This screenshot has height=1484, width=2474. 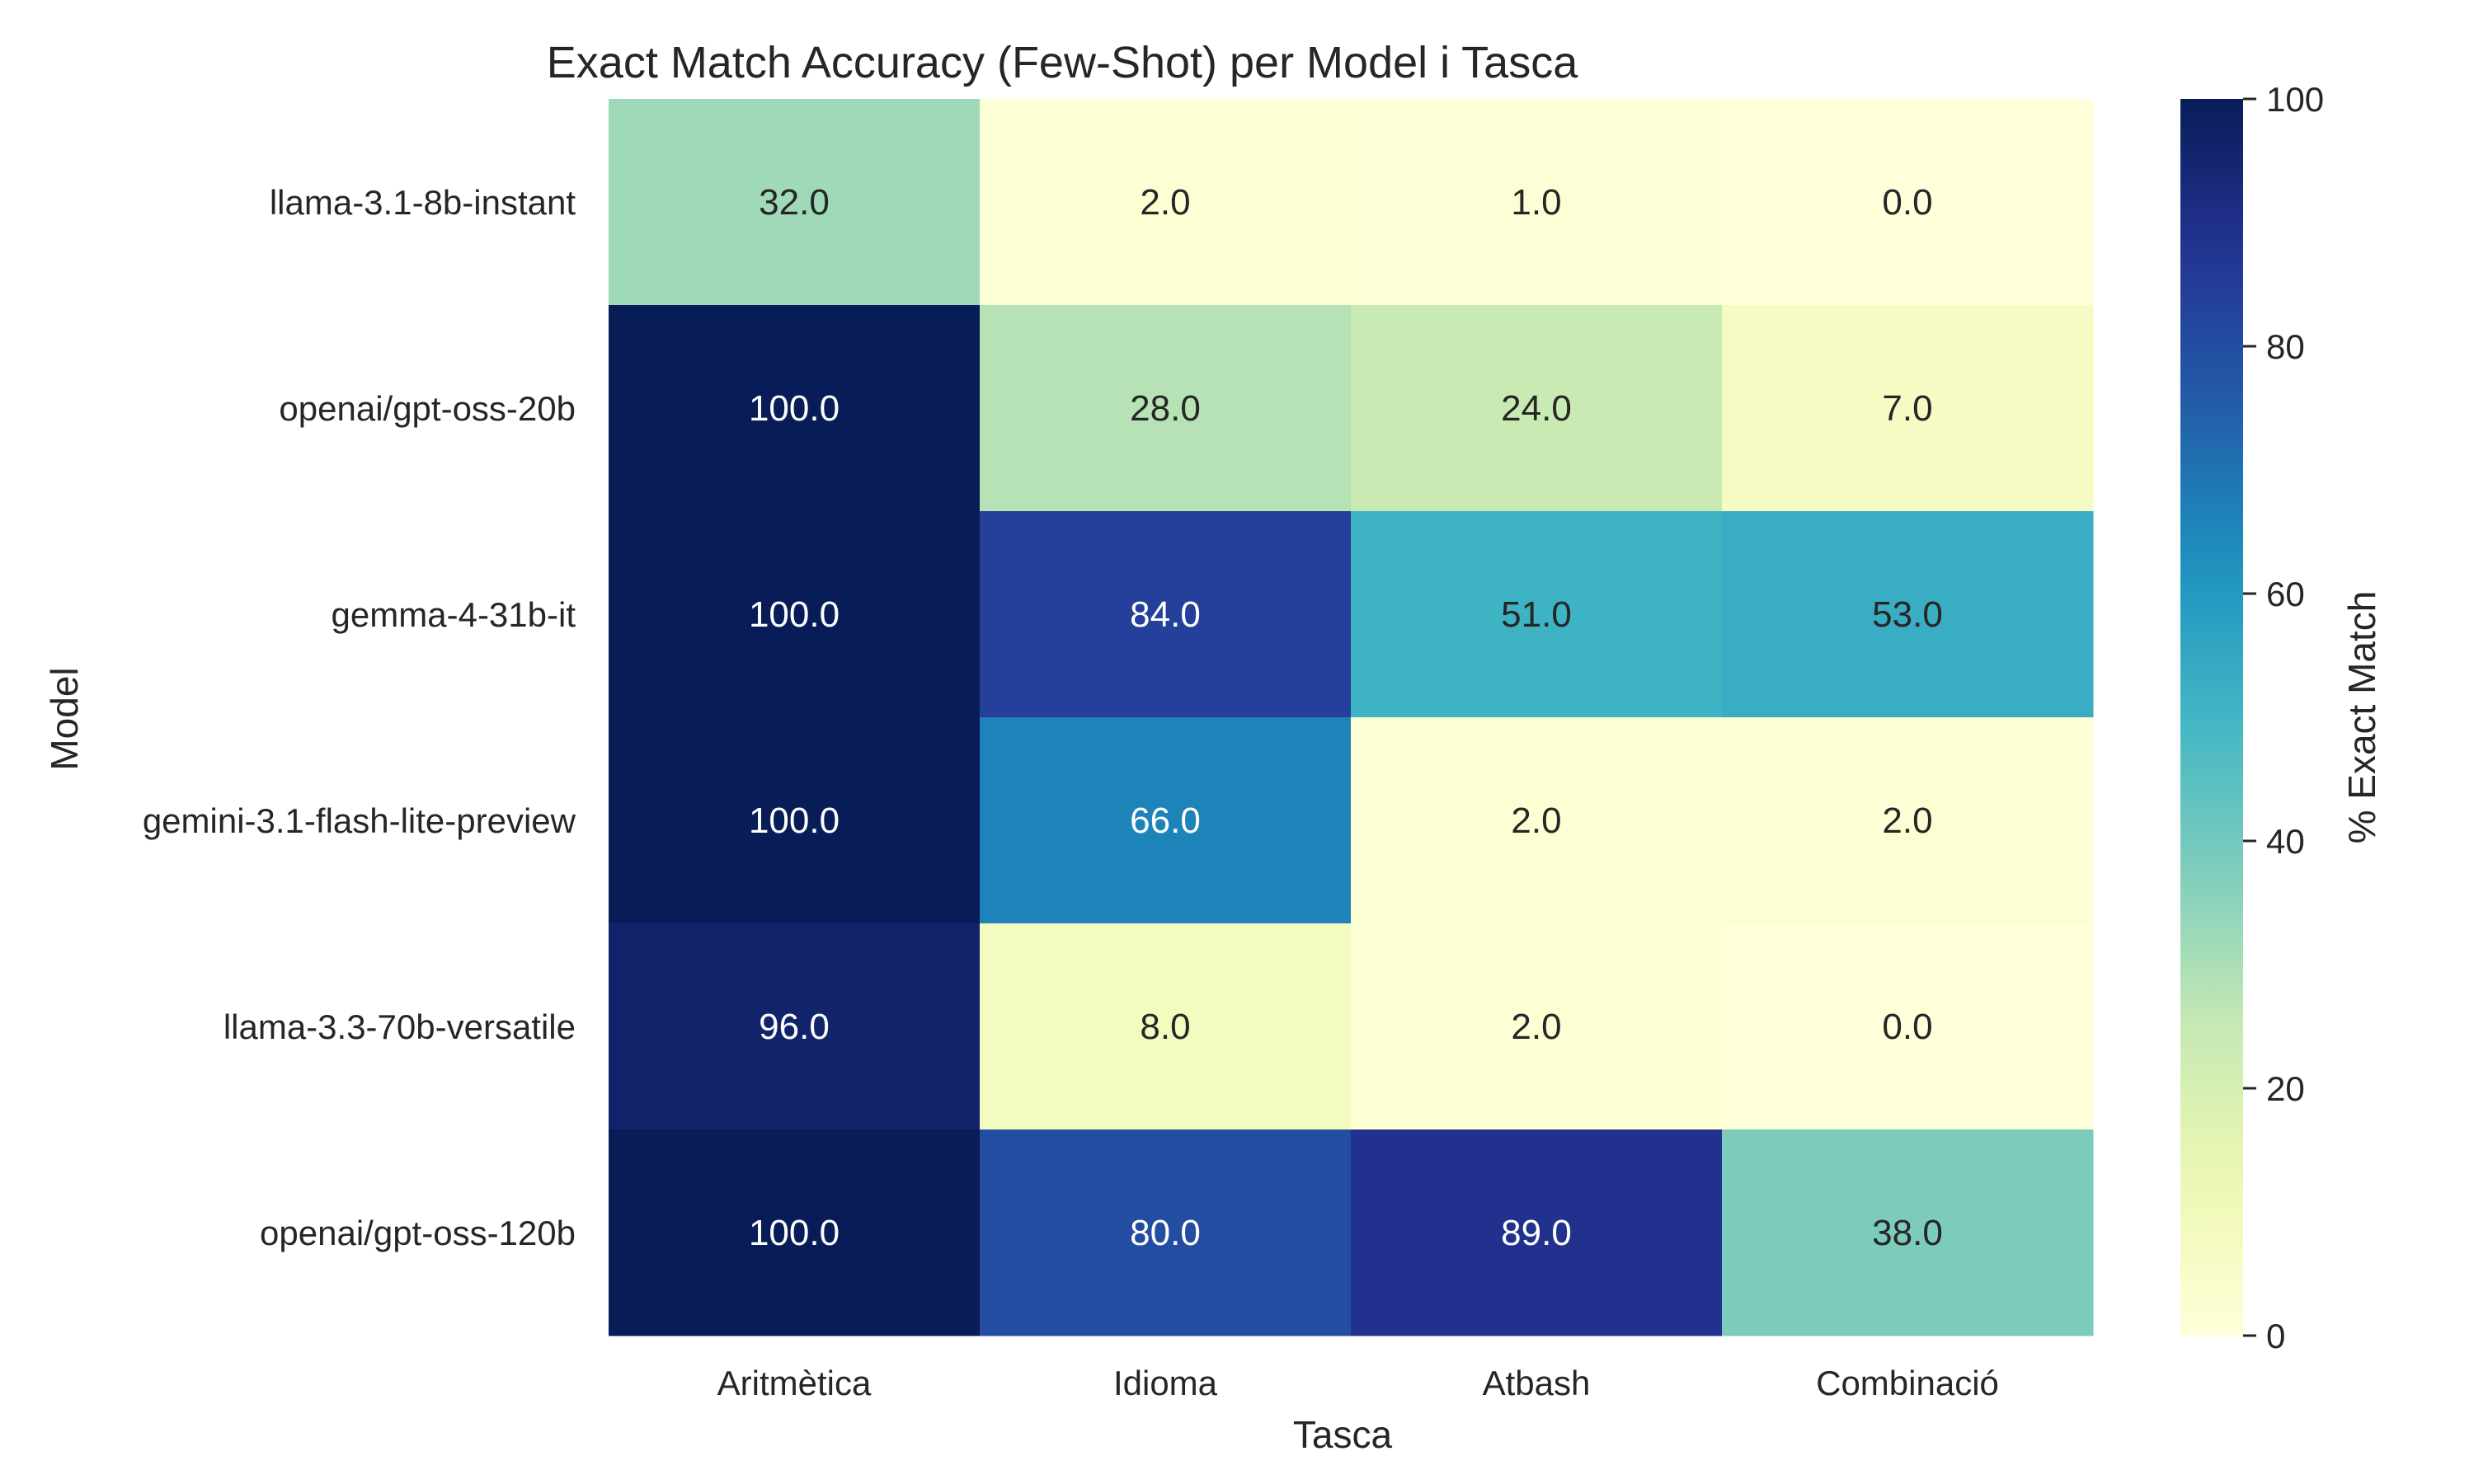 I want to click on x-tick-labels: Aritmètica Idioma Atbash Combinació, so click(x=1358, y=1383).